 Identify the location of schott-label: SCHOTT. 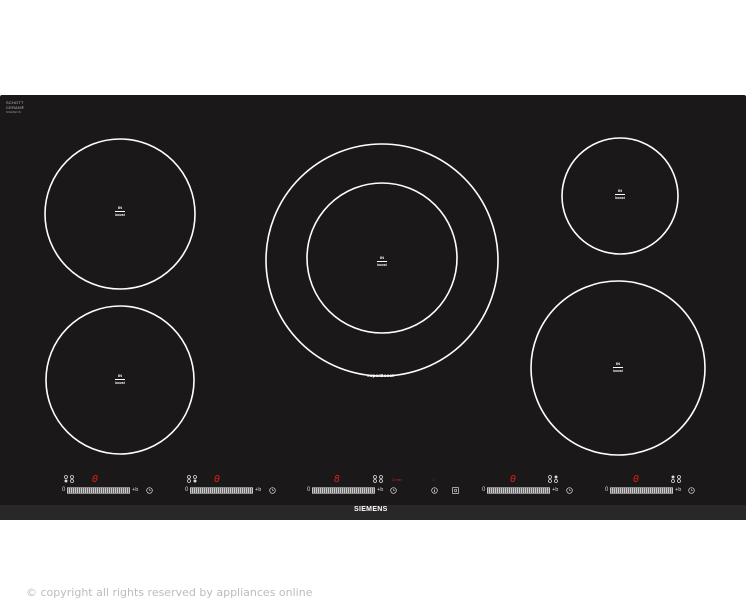
(15, 102).